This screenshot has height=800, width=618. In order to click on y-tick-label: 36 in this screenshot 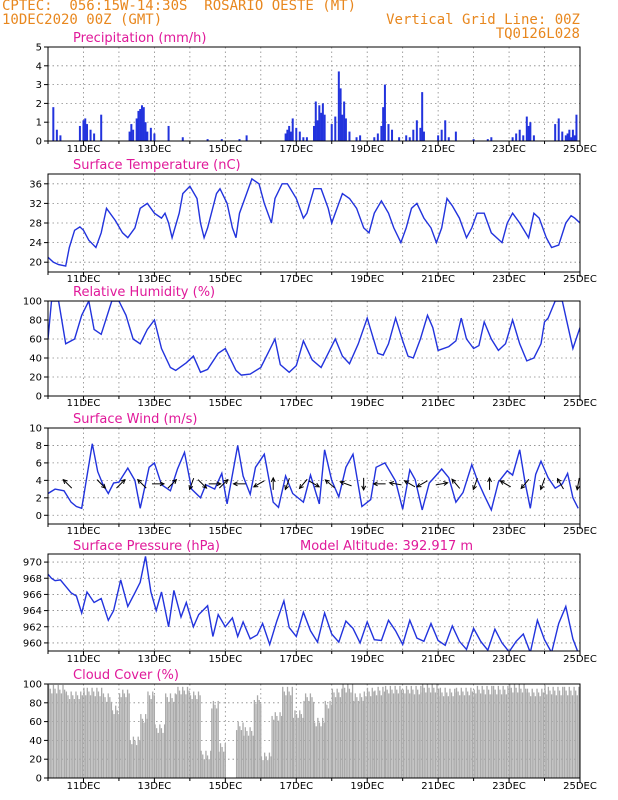, I will do `click(35, 184)`.